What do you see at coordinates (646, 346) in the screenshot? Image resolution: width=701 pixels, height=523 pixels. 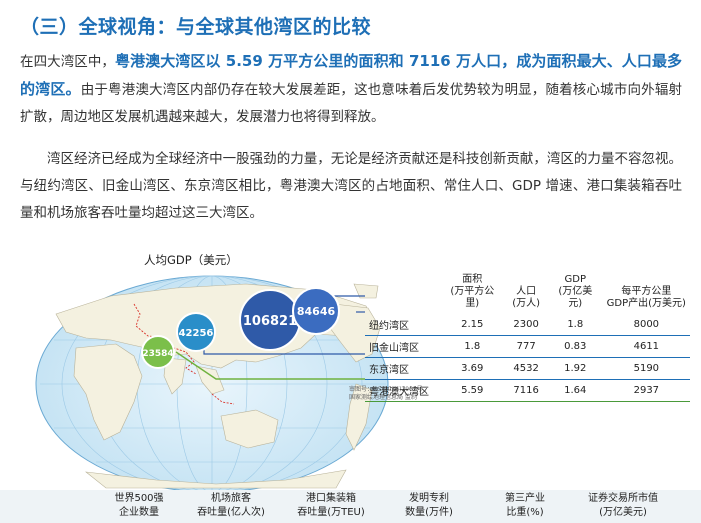 I see `table-cell-value: 4611` at bounding box center [646, 346].